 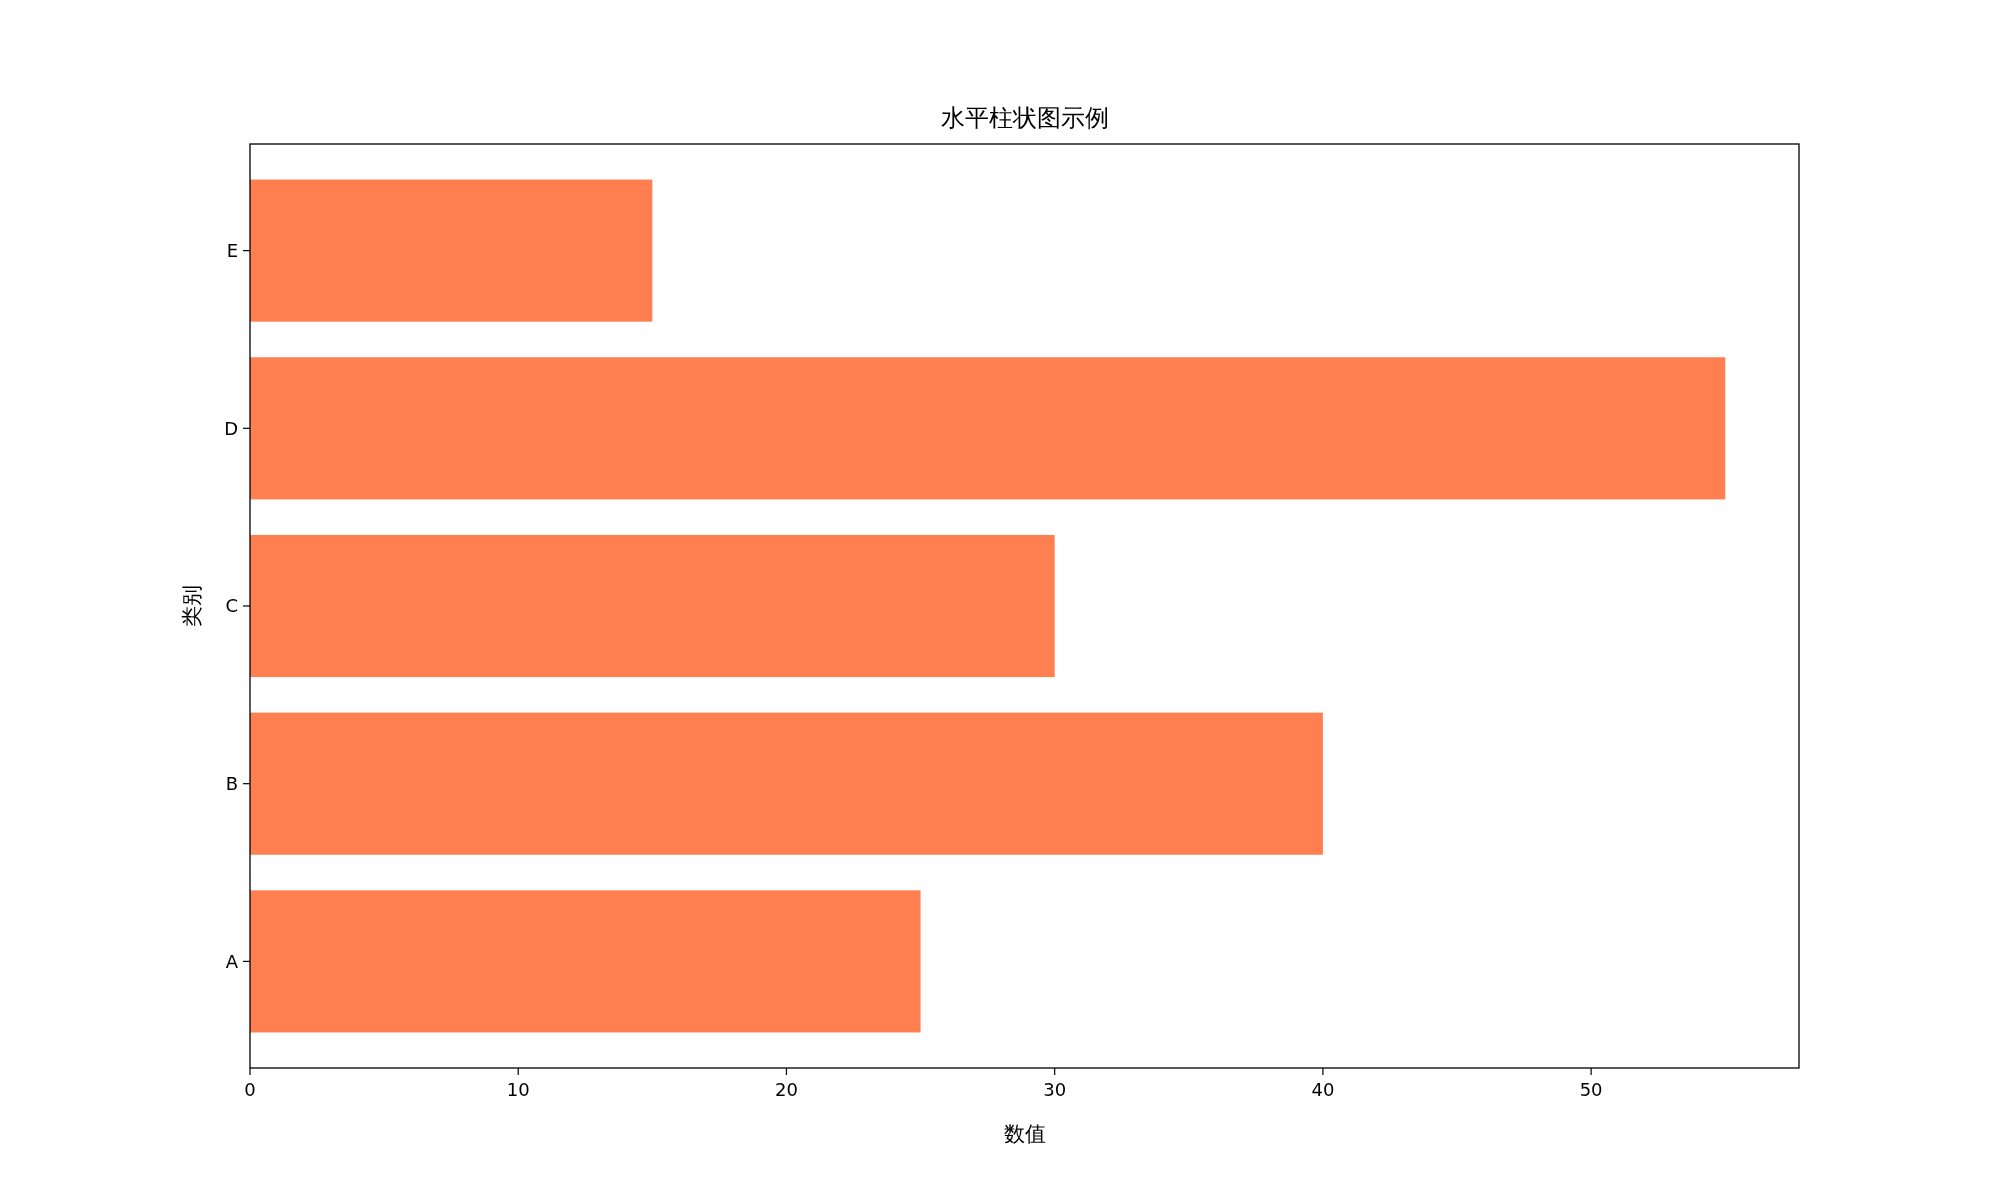 I want to click on x-axis-title: 数值, so click(x=1024, y=1134).